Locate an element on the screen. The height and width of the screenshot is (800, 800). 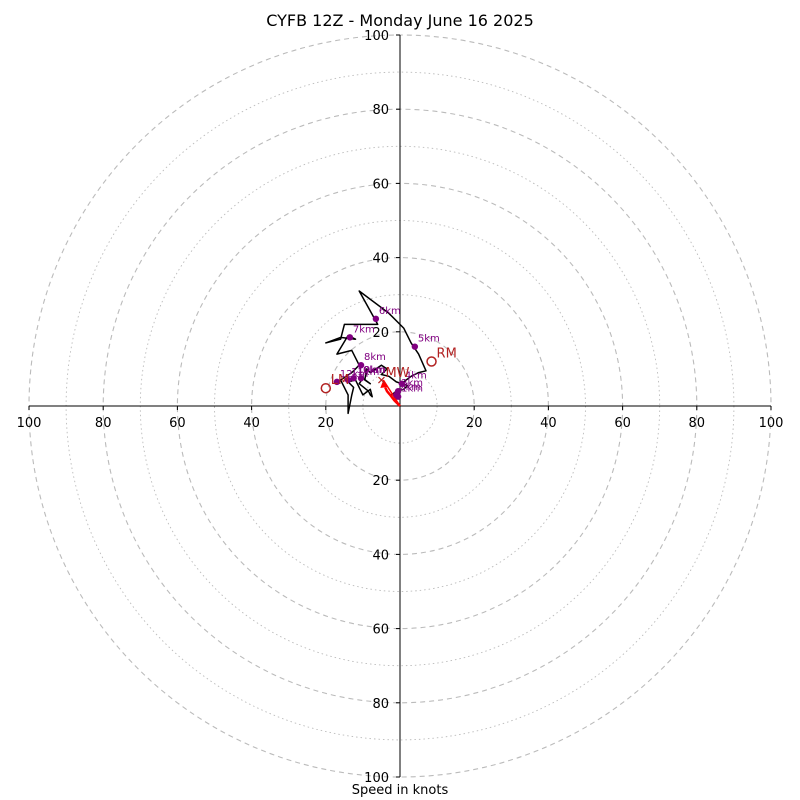
x-tick-label-right: 40 is located at coordinates (548, 423).